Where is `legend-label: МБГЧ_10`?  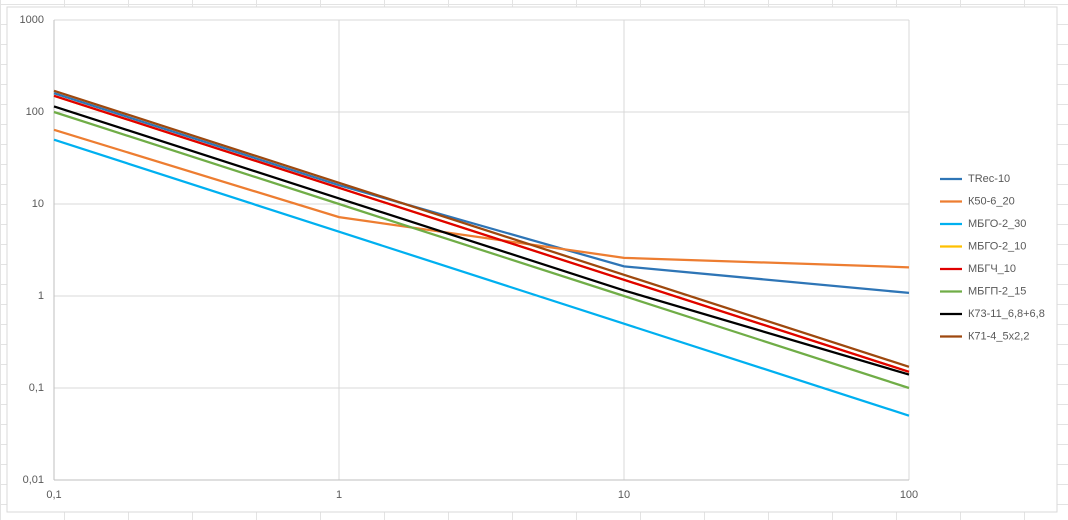 legend-label: МБГЧ_10 is located at coordinates (992, 269).